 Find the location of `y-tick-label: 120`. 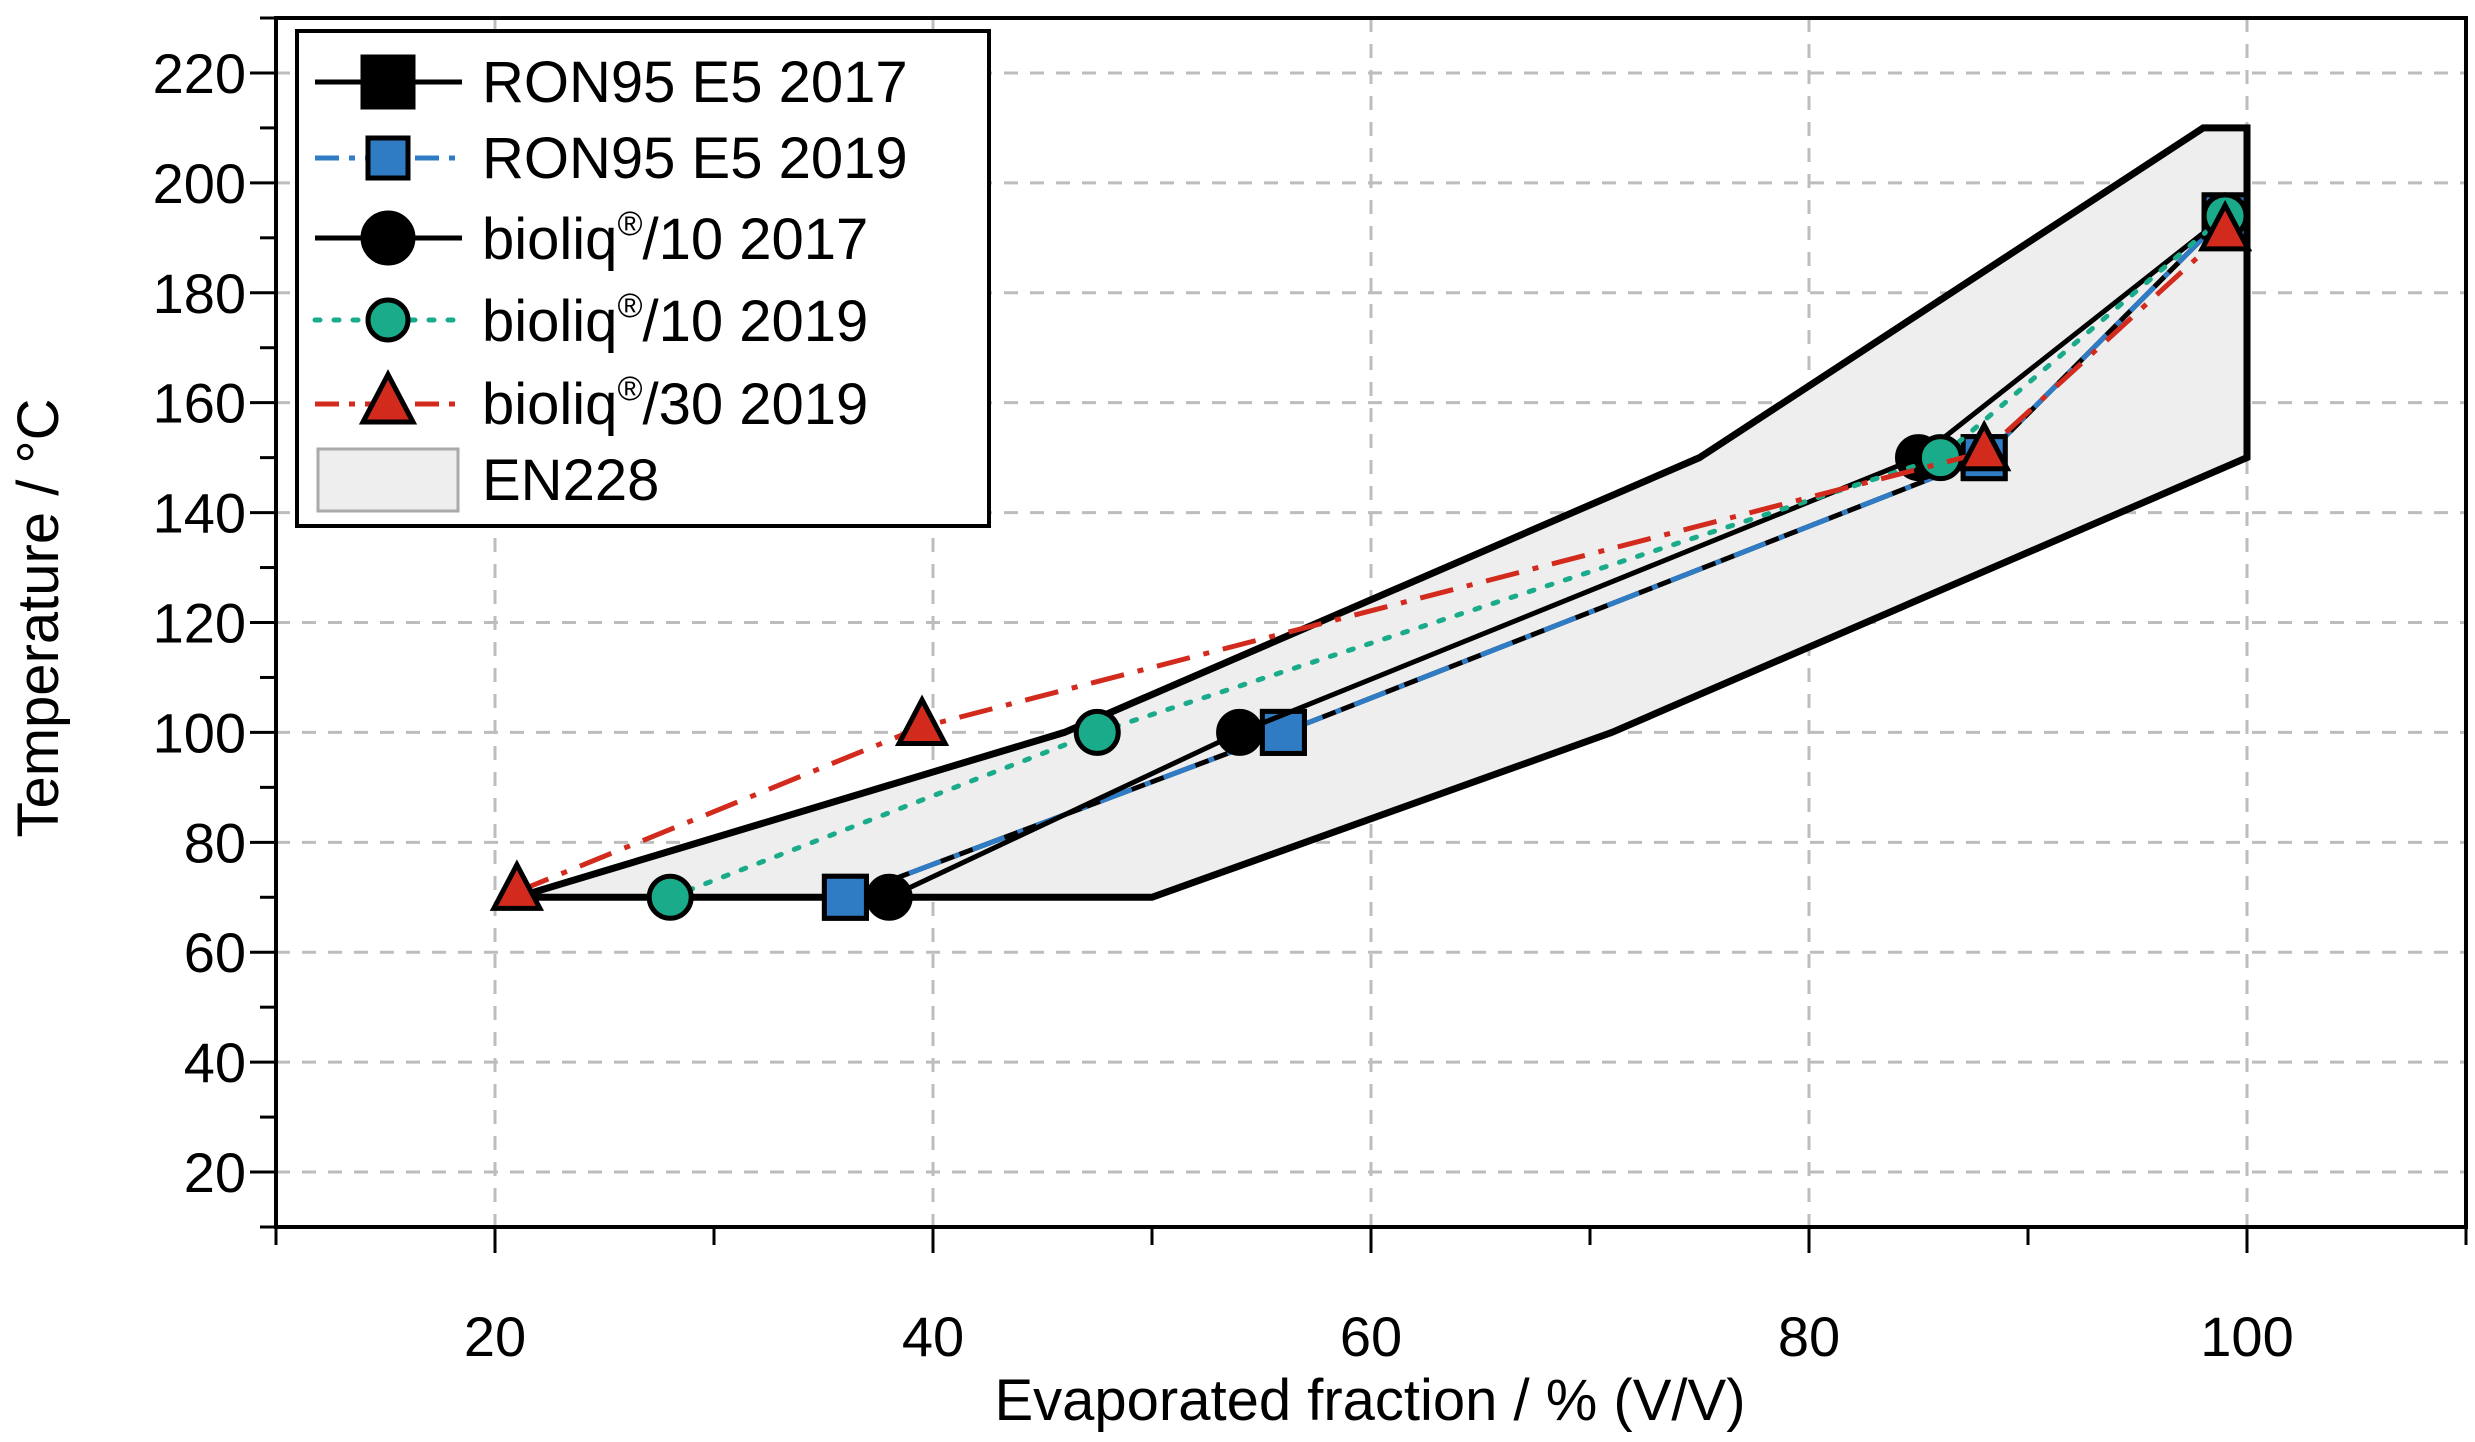

y-tick-label: 120 is located at coordinates (199, 623).